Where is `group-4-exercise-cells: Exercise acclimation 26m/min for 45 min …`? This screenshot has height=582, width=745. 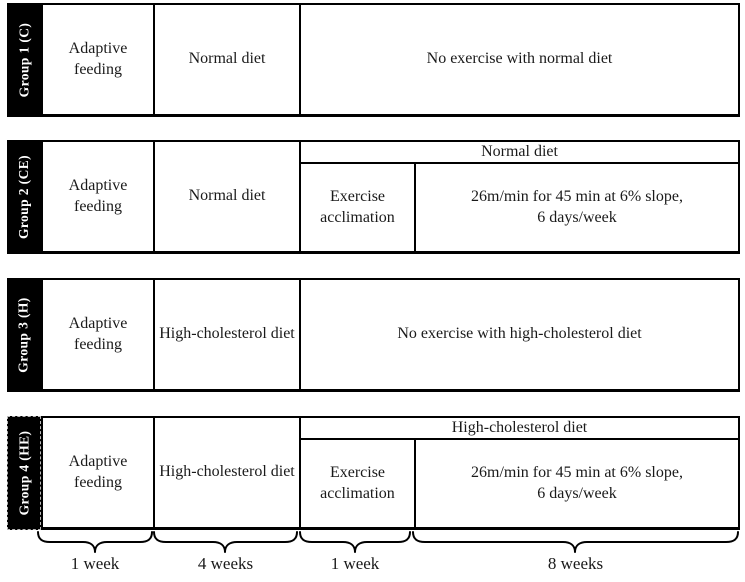
group-4-exercise-cells: Exercise acclimation 26m/min for 45 min … is located at coordinates (519, 483).